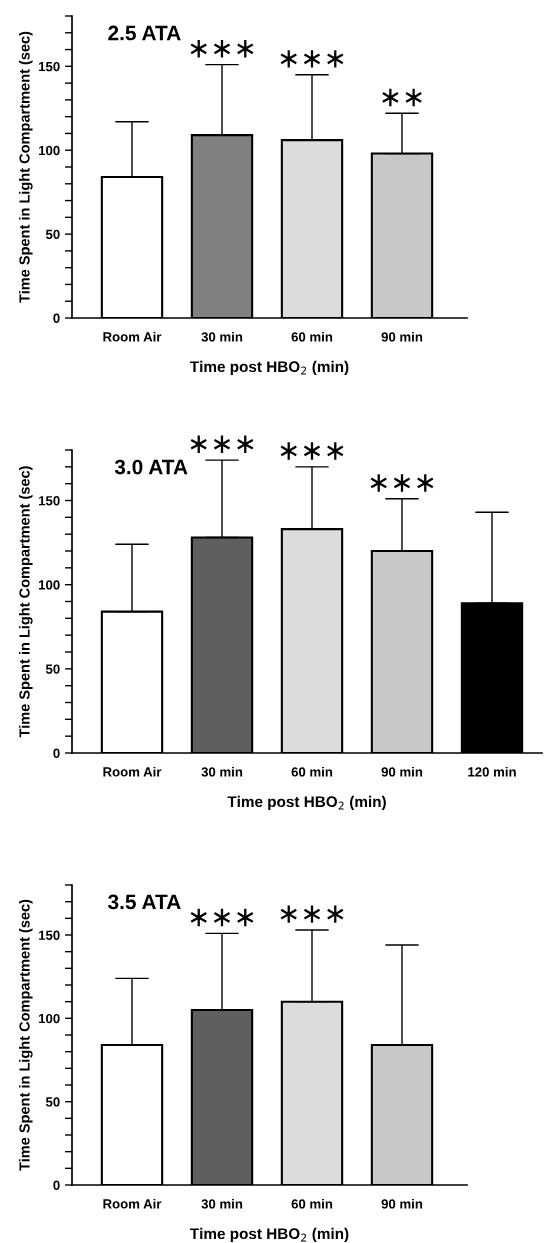  I want to click on chart-title: 3.0 ATA, so click(151, 467).